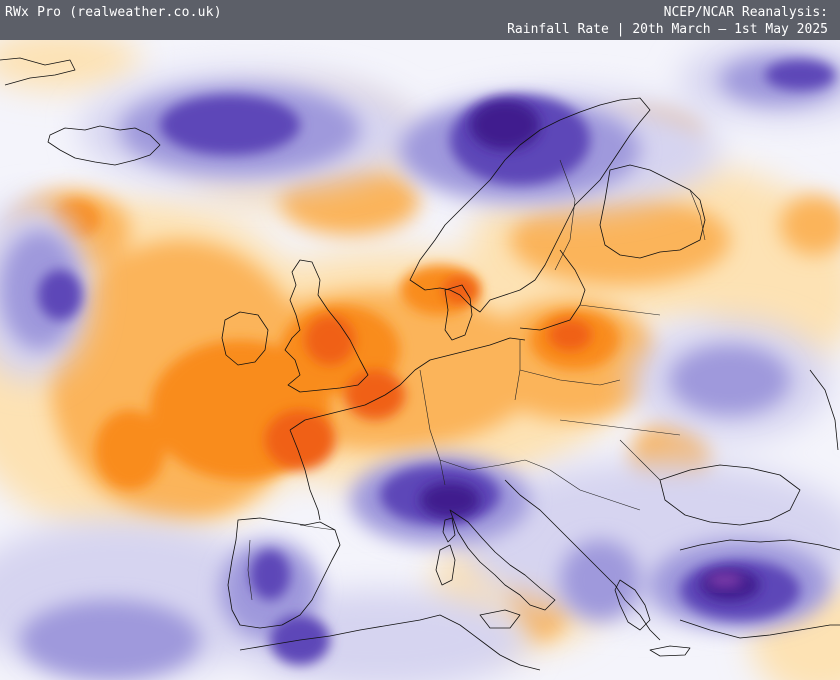 This screenshot has width=840, height=680. I want to click on coast-sicily, so click(500, 619).